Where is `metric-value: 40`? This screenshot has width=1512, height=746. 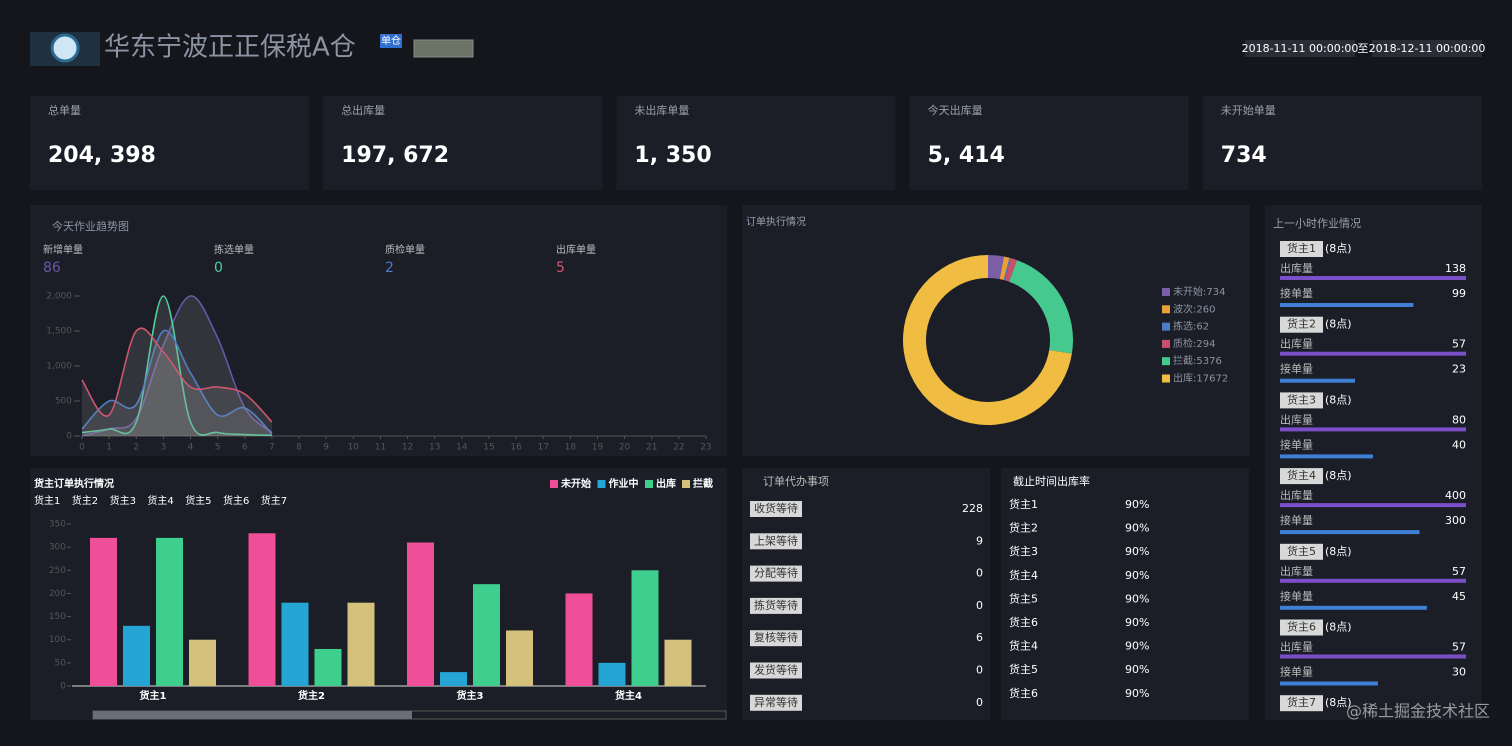 metric-value: 40 is located at coordinates (1459, 444).